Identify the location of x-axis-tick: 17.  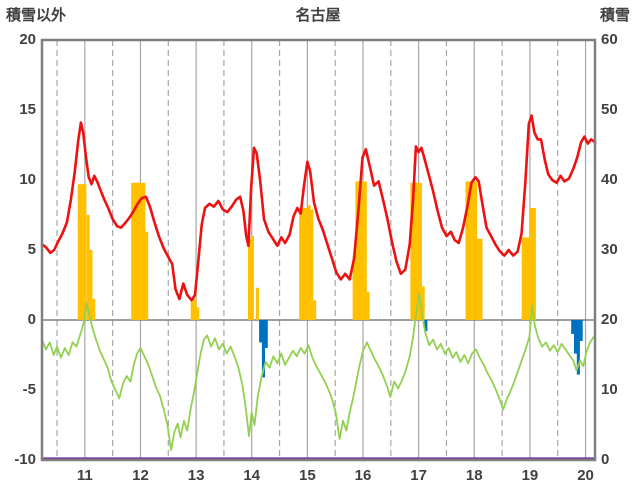
(418, 475).